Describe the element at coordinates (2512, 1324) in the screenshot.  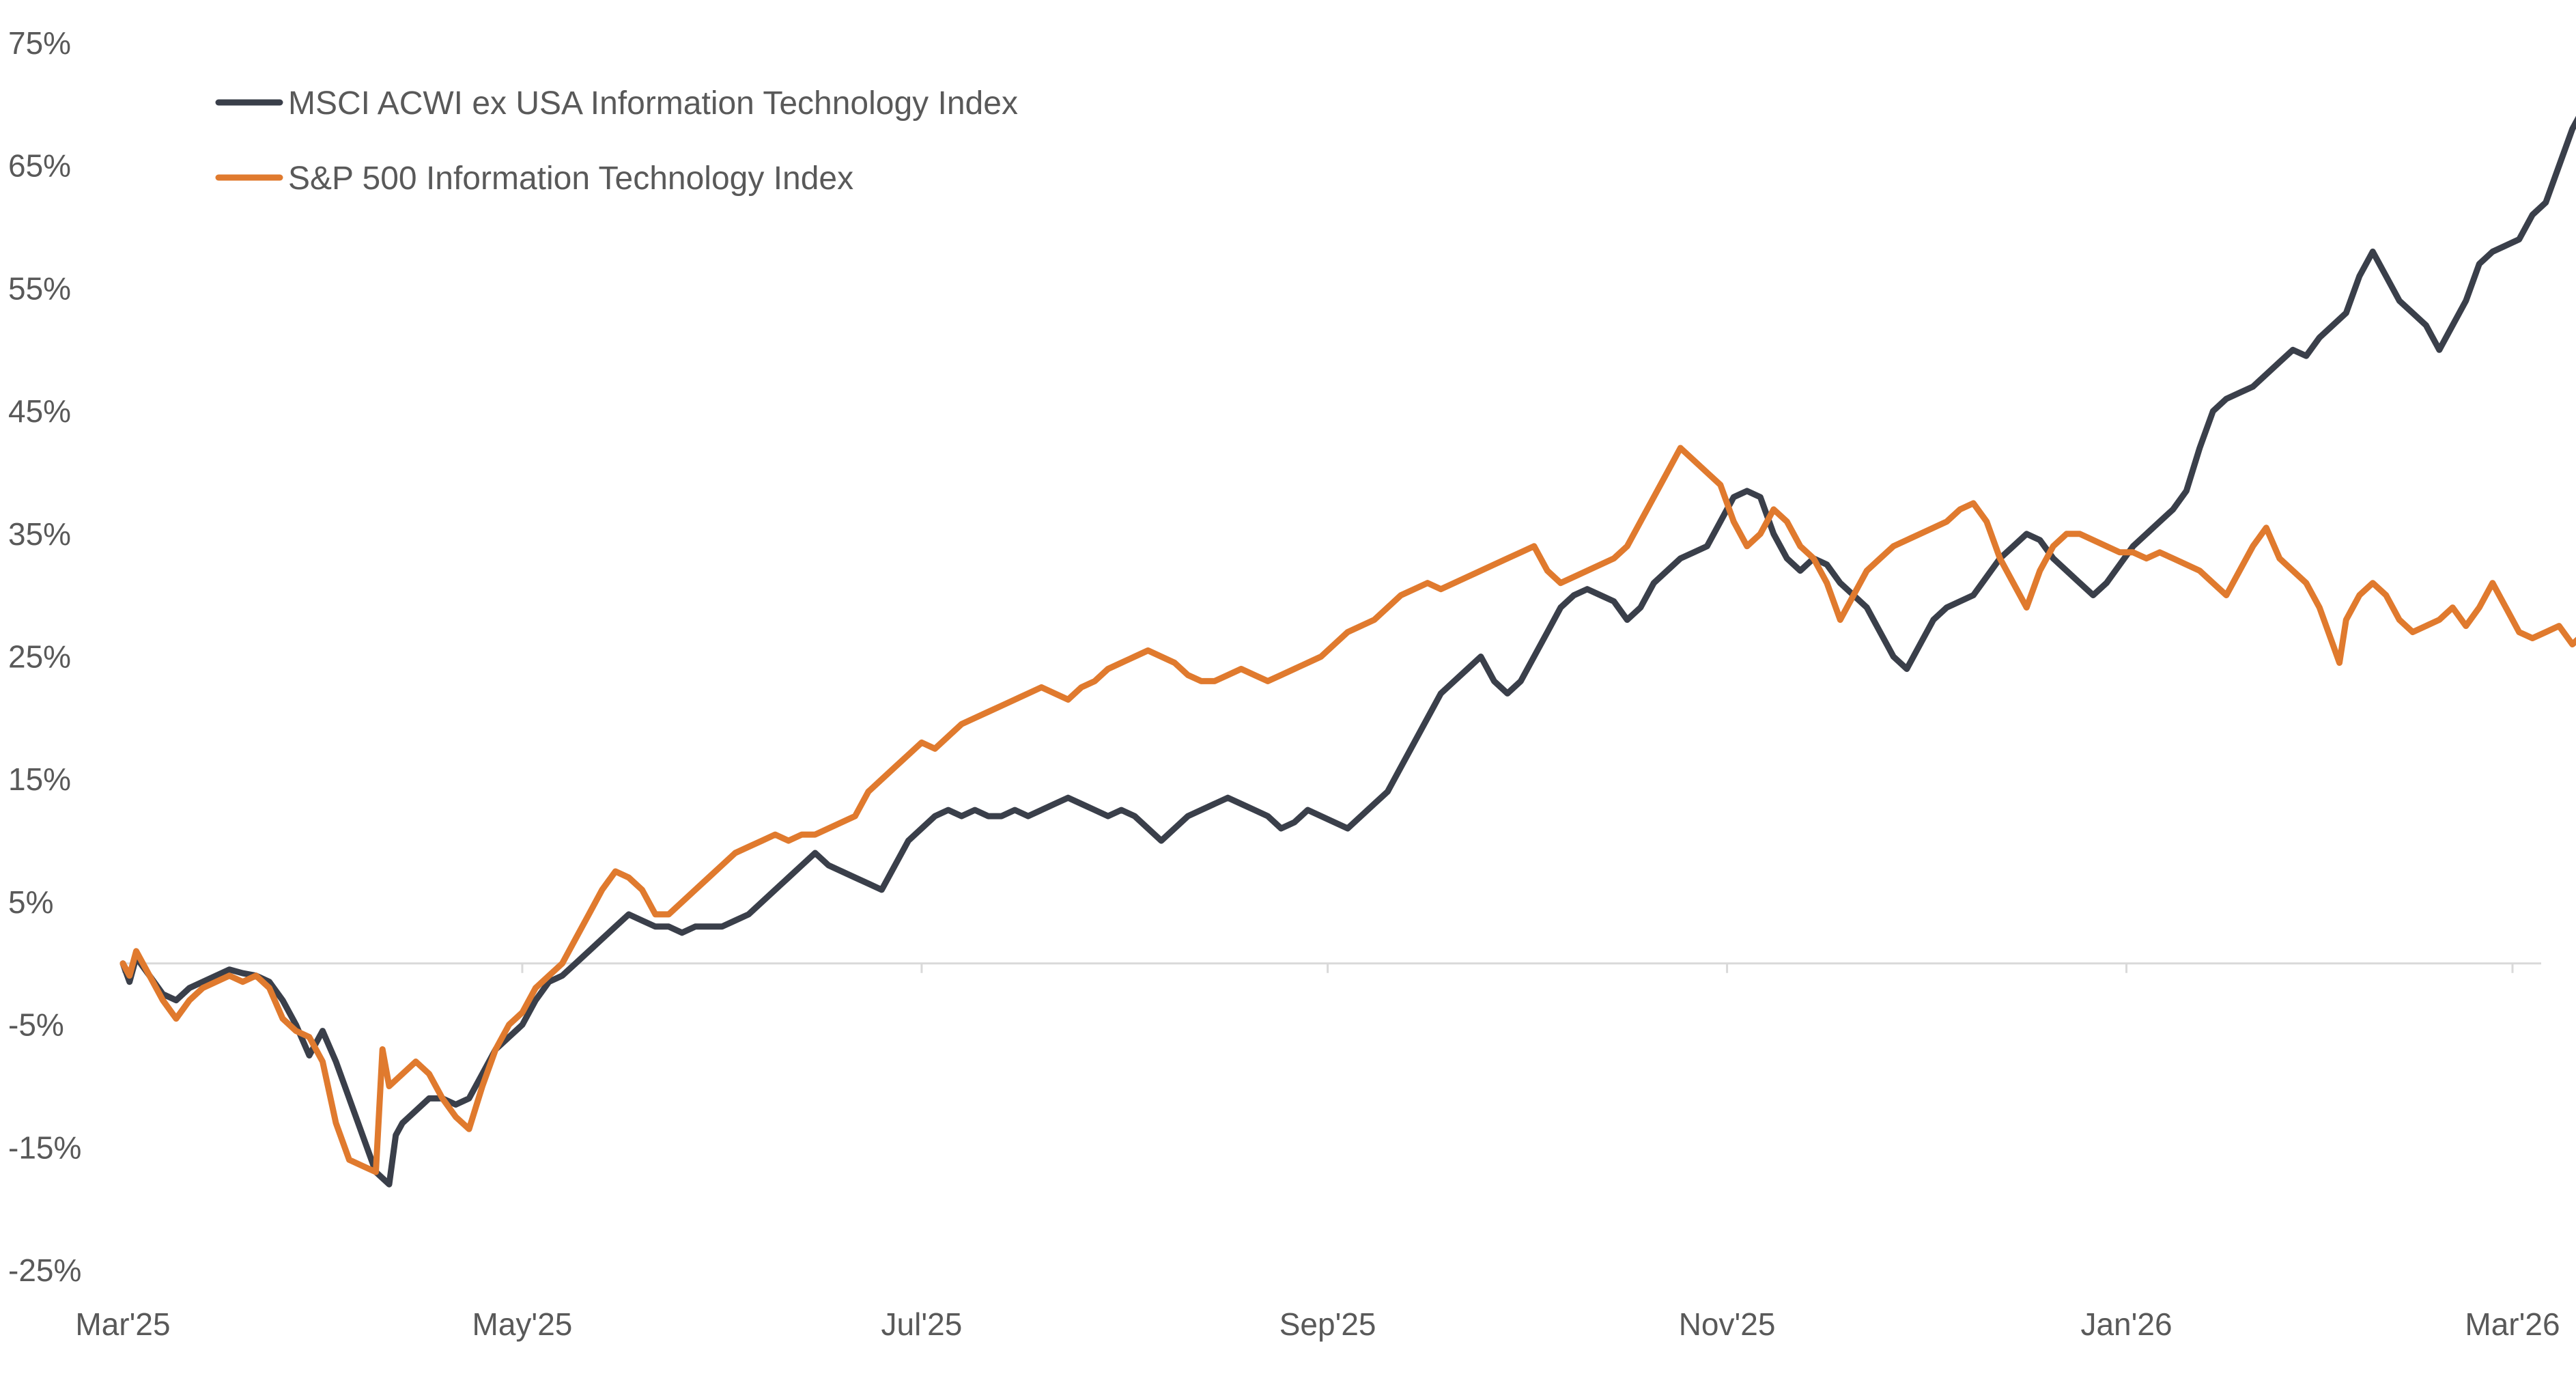
I see `x-tick-label: Mar'26` at that location.